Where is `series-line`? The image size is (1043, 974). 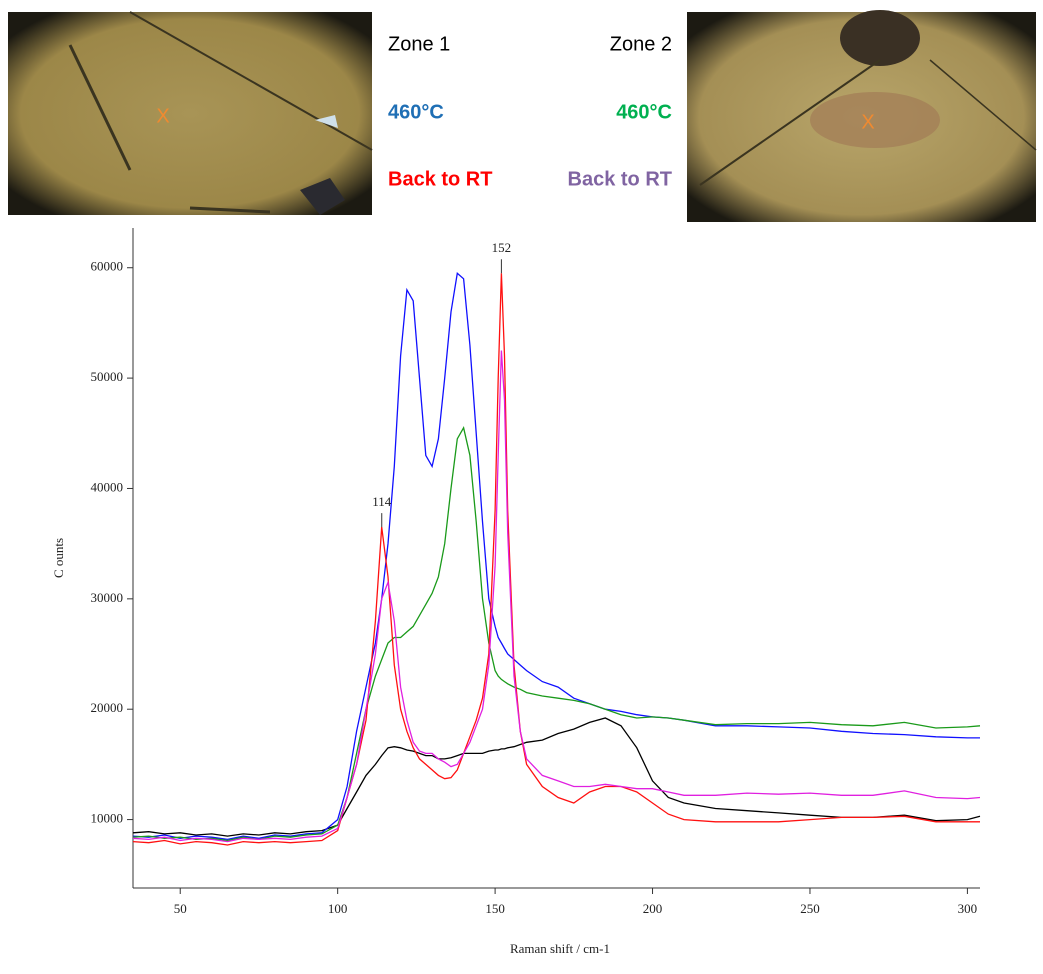 series-line is located at coordinates (556, 777).